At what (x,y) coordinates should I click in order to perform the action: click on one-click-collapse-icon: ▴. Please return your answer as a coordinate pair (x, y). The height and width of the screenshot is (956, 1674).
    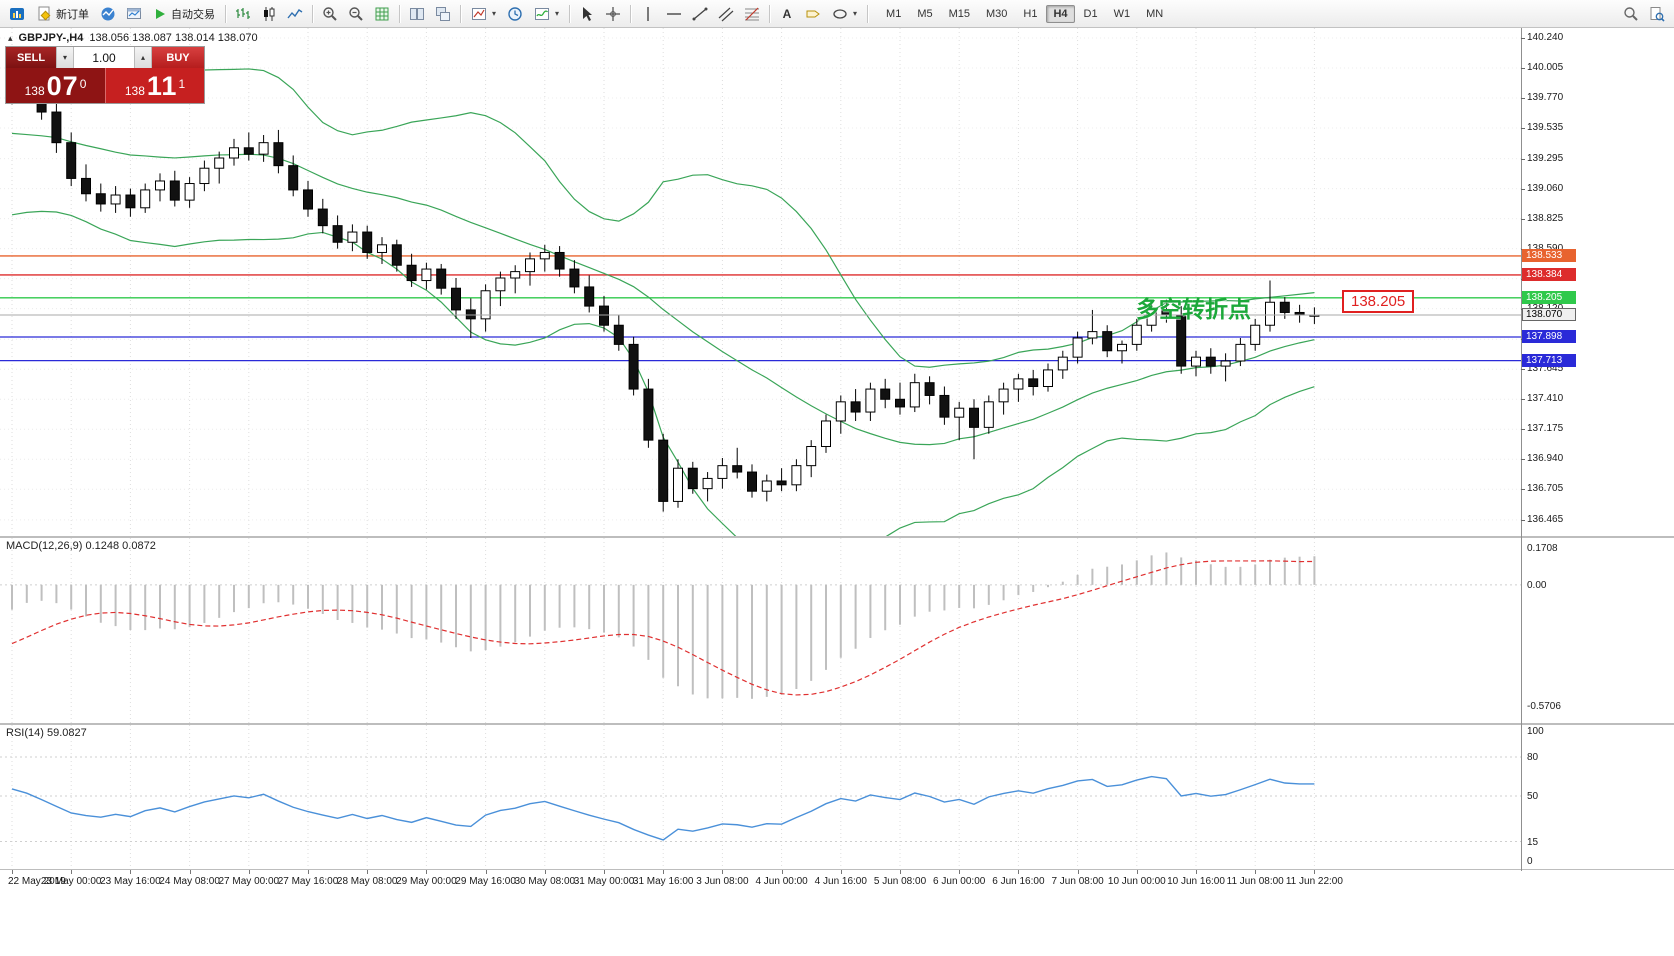
    Looking at the image, I should click on (10, 37).